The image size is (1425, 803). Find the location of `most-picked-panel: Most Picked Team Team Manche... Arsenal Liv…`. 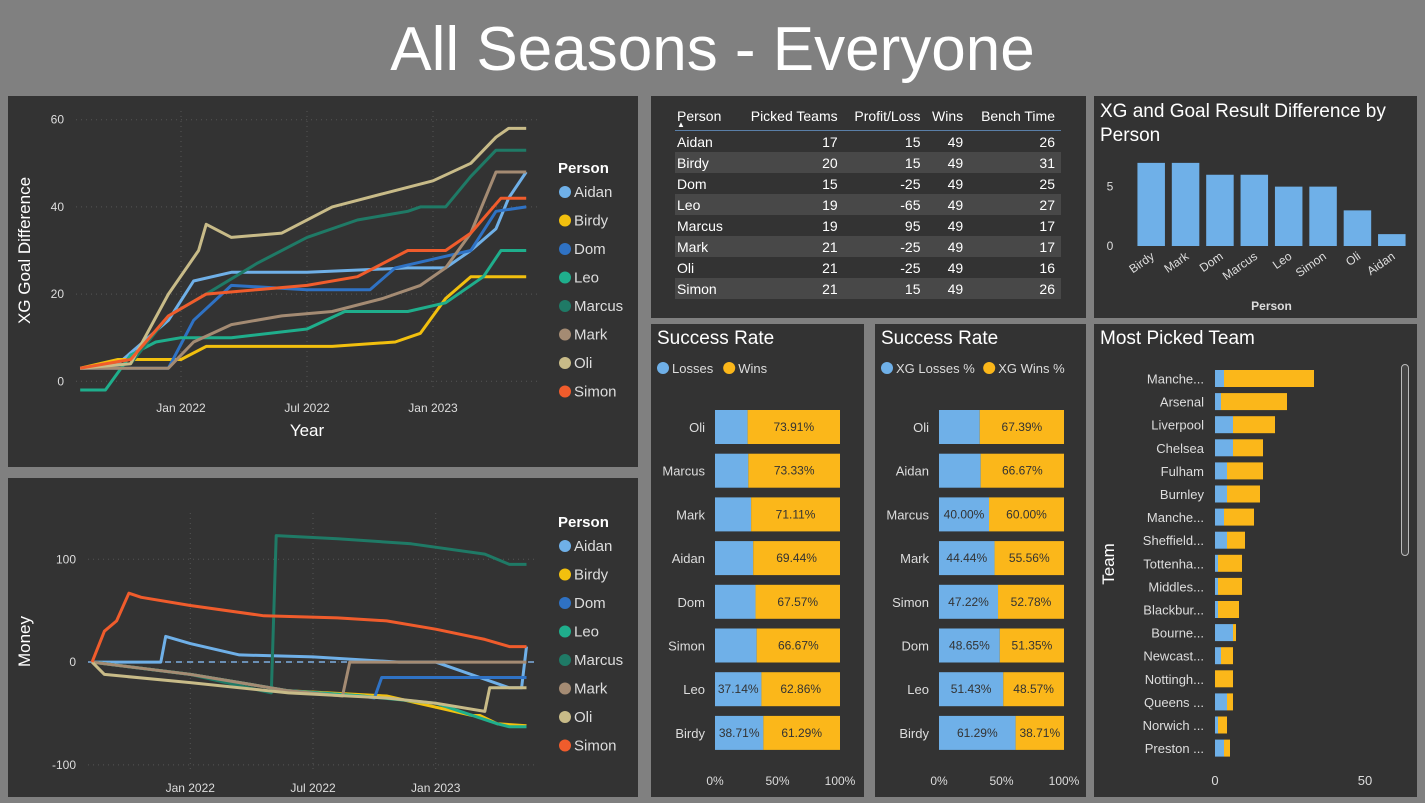

most-picked-panel: Most Picked Team Team Manche... Arsenal Liv… is located at coordinates (1255, 560).